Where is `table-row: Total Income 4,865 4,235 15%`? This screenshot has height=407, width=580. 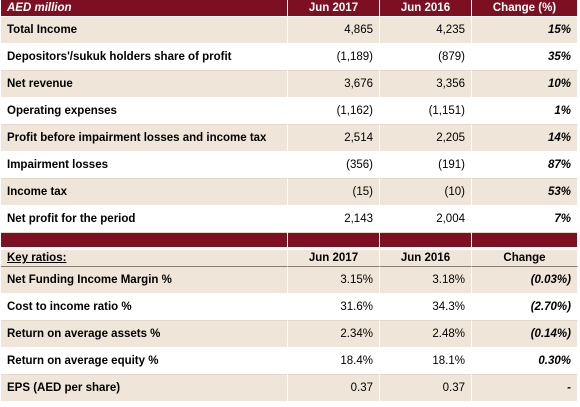 table-row: Total Income 4,865 4,235 15% is located at coordinates (289, 30).